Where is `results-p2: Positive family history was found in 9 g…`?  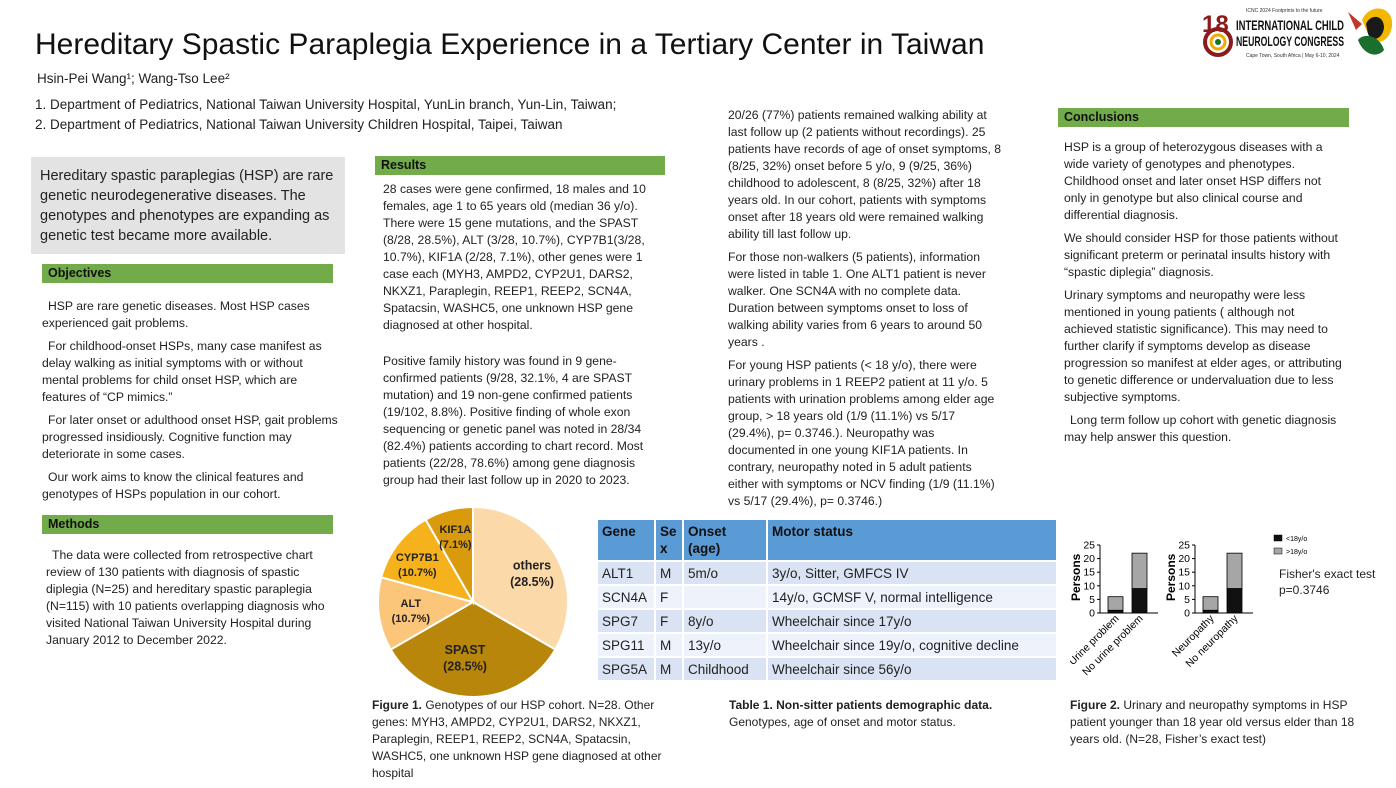
results-p2: Positive family history was found in 9 g… is located at coordinates (513, 420).